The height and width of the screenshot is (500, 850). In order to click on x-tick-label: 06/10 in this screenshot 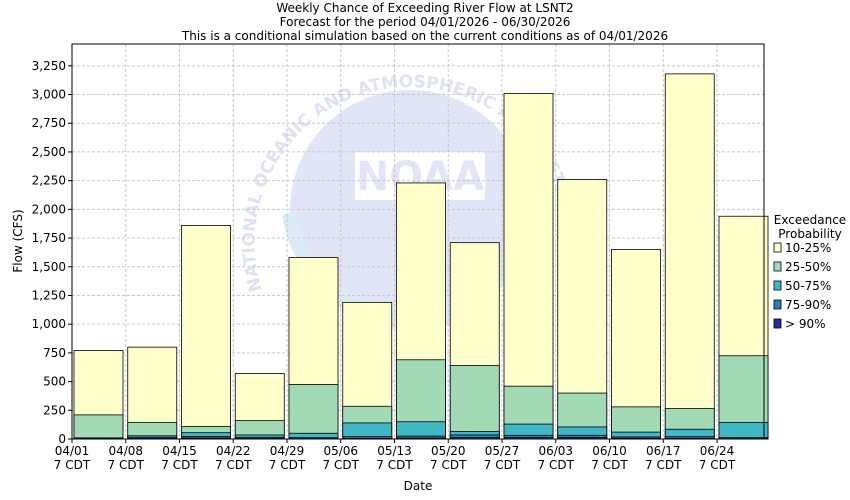, I will do `click(609, 451)`.